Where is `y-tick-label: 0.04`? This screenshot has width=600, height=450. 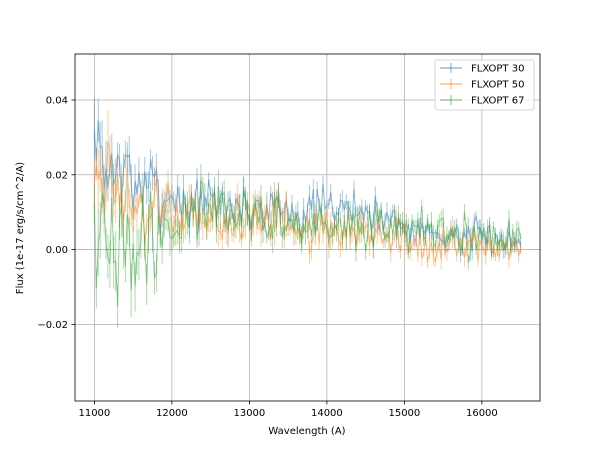
y-tick-label: 0.04 is located at coordinates (57, 100).